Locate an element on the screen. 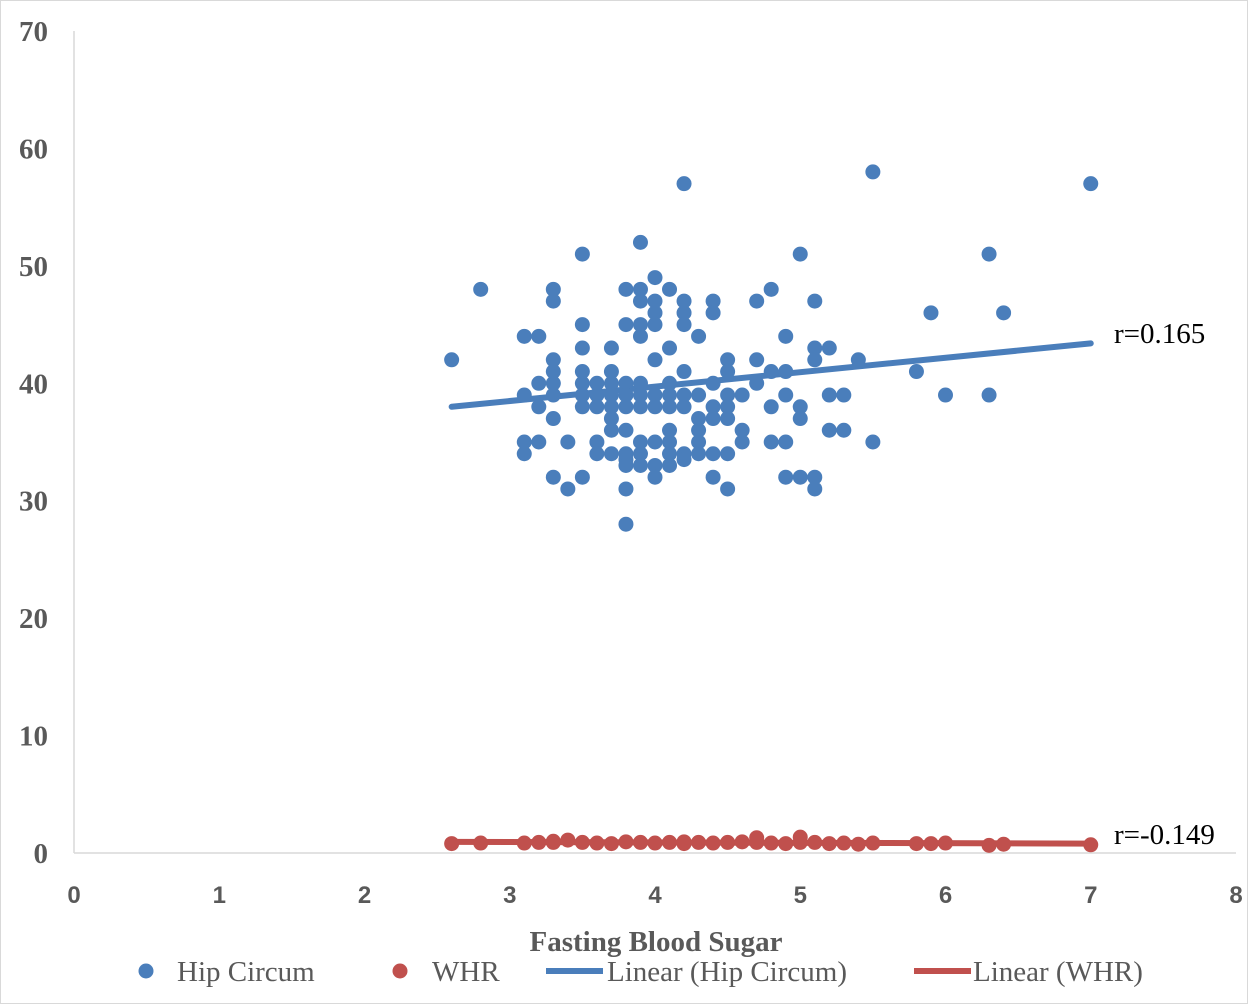  legend-label: Hip Circum is located at coordinates (246, 972).